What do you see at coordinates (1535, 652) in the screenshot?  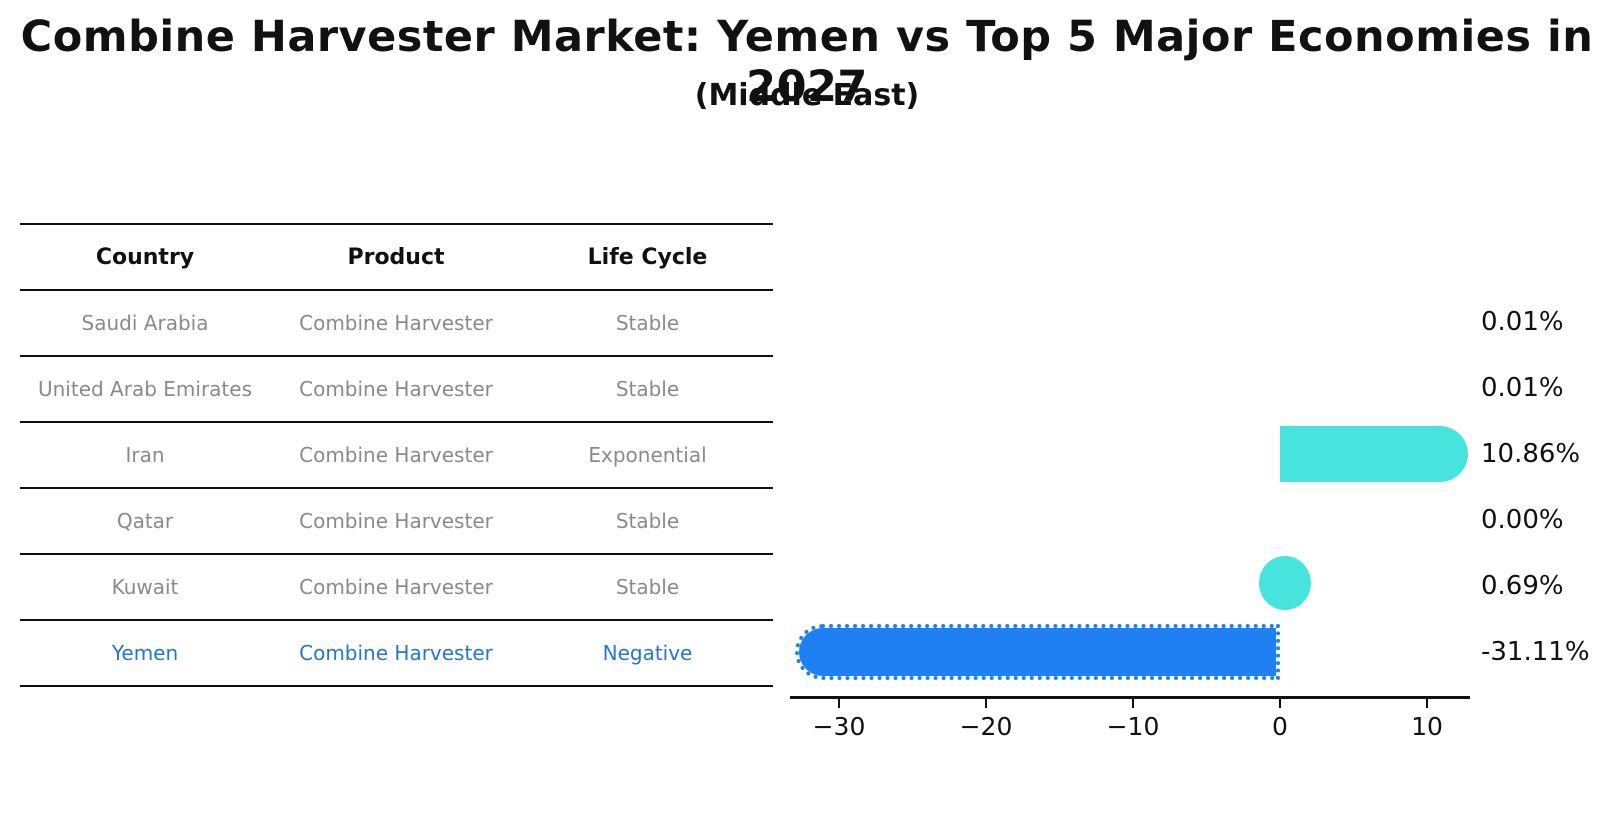 I see `value-label-yemen: -31.11%` at bounding box center [1535, 652].